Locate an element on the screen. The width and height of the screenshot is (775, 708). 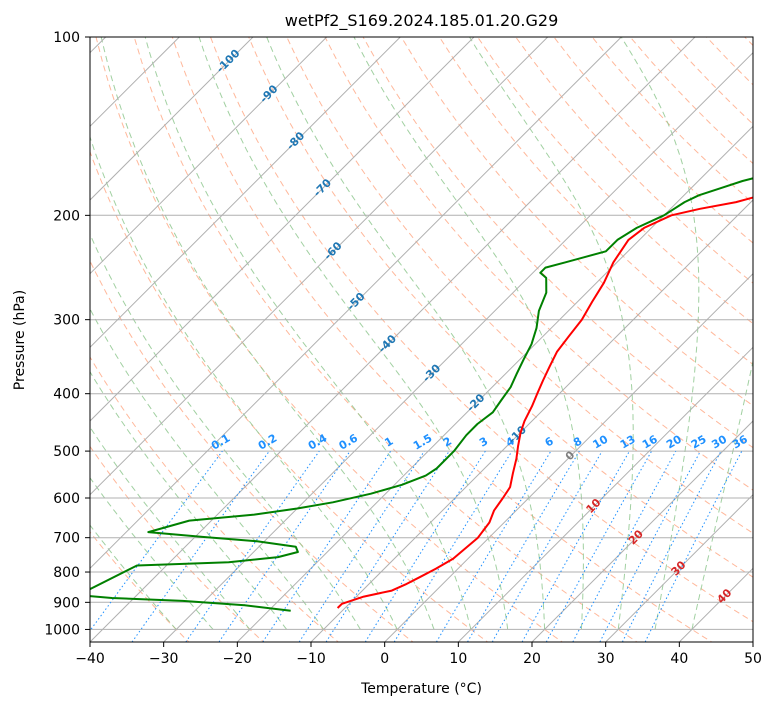
y-tick-label: 300 is located at coordinates (66, 321).